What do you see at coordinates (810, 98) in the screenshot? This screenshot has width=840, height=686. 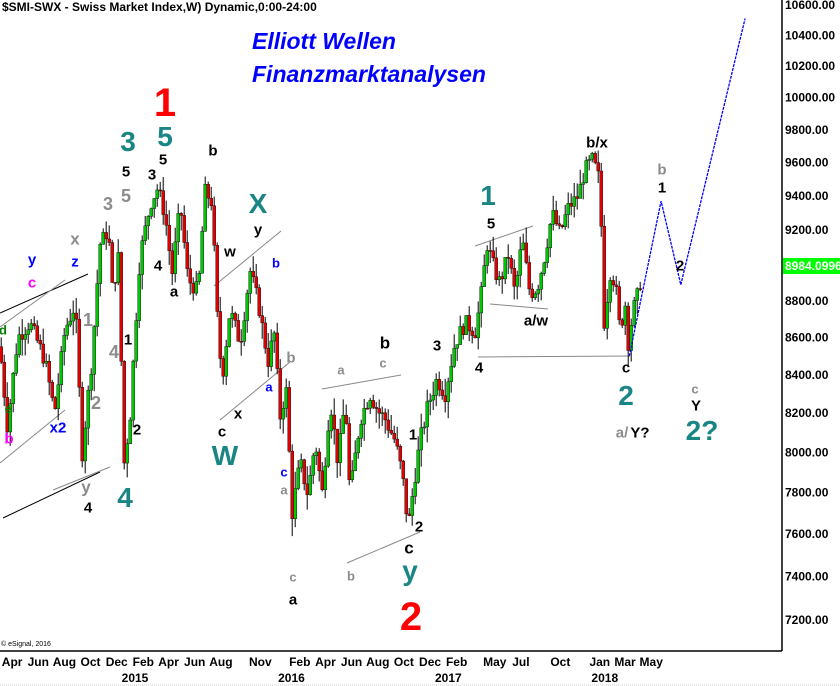 I see `y-tick-label: 10000.00` at bounding box center [810, 98].